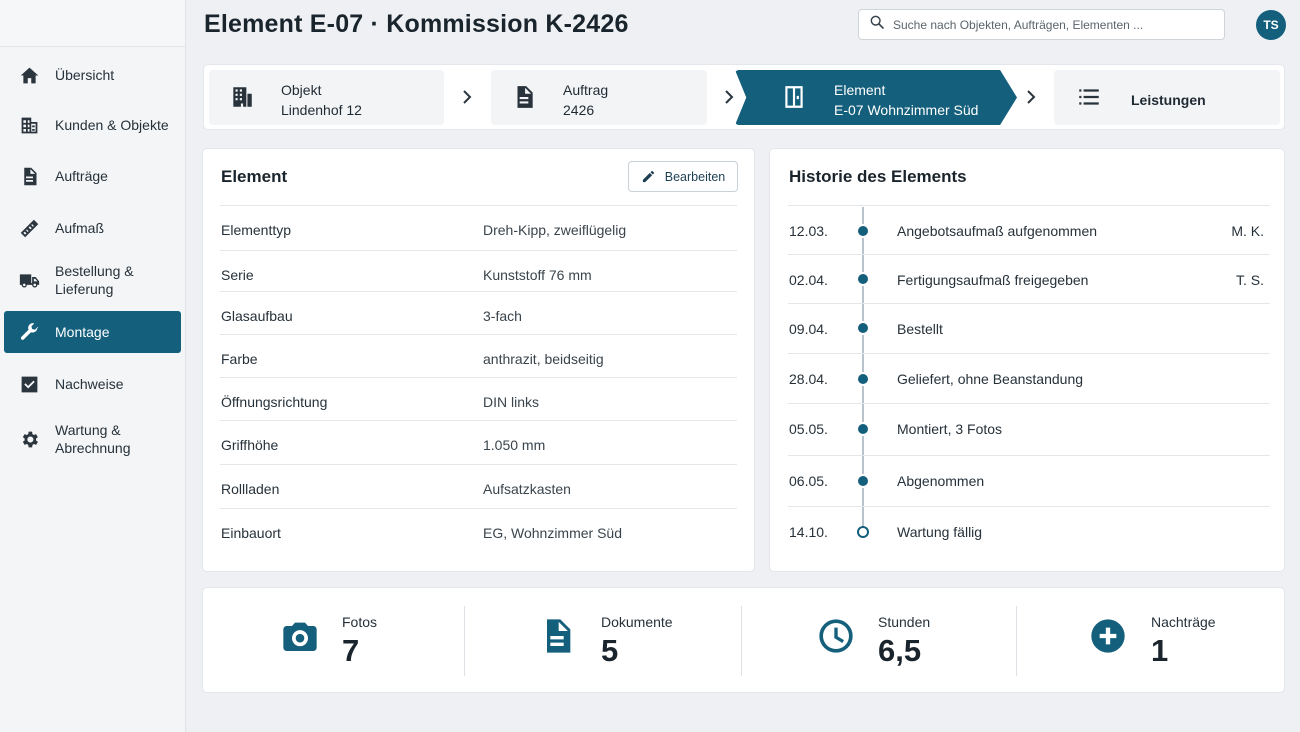 The height and width of the screenshot is (732, 1300). Describe the element at coordinates (863, 532) in the screenshot. I see `timeline-dot-open` at that location.